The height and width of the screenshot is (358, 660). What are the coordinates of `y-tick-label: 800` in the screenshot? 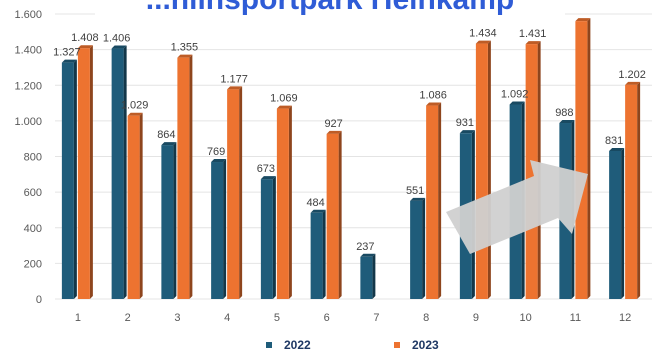 It's located at (33, 158).